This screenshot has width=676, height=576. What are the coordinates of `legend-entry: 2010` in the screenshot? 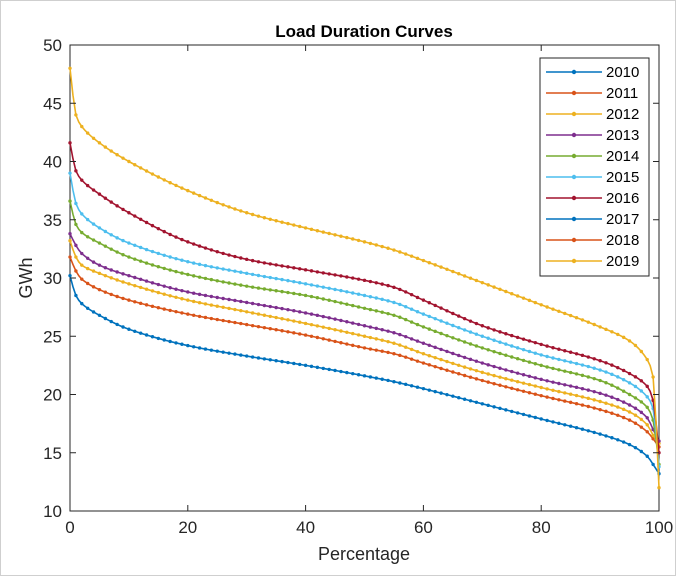 It's located at (592, 72).